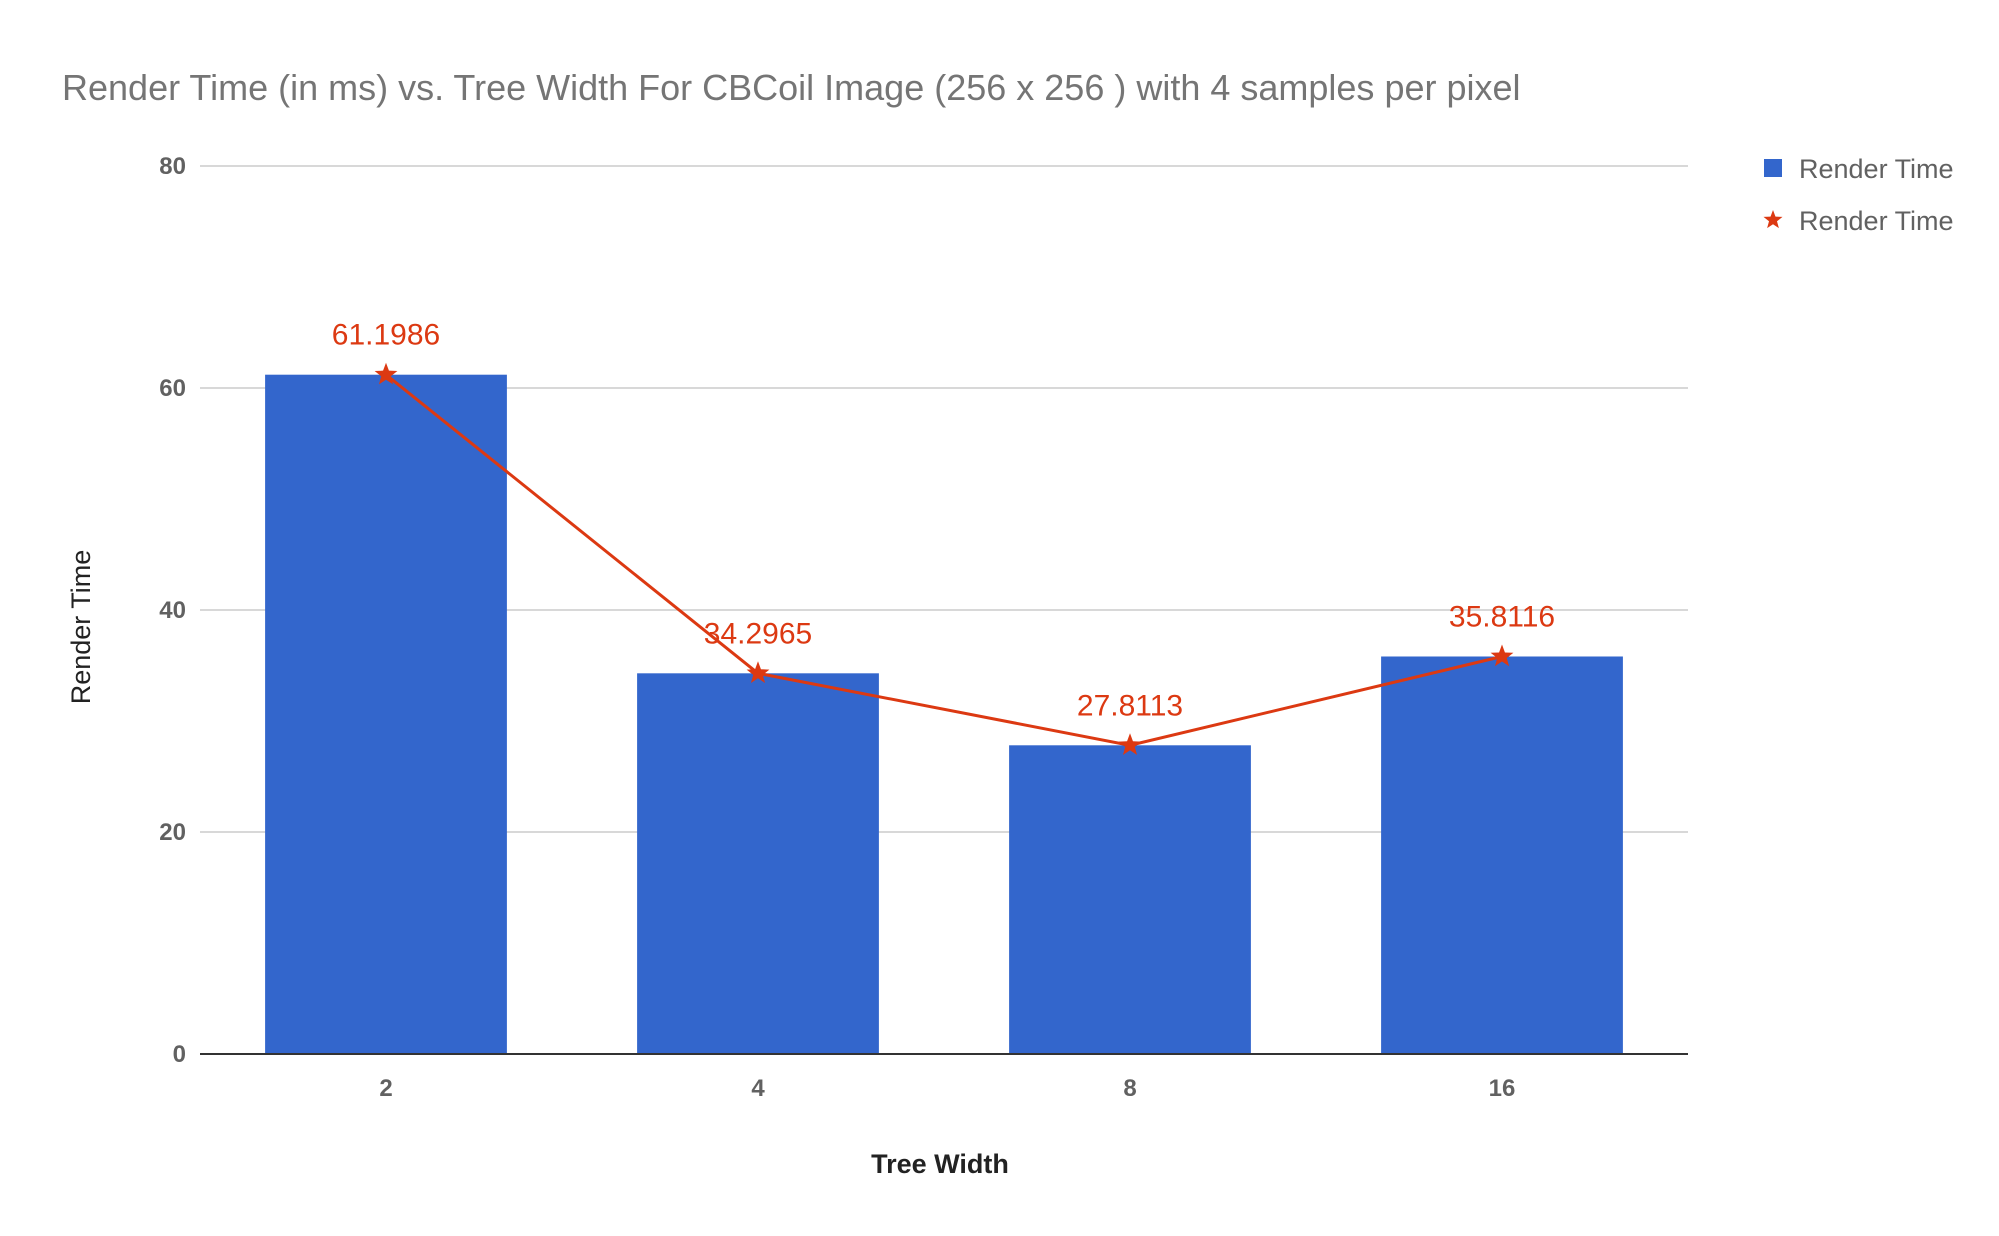  Describe the element at coordinates (172, 388) in the screenshot. I see `y-tick-label: 60` at that location.